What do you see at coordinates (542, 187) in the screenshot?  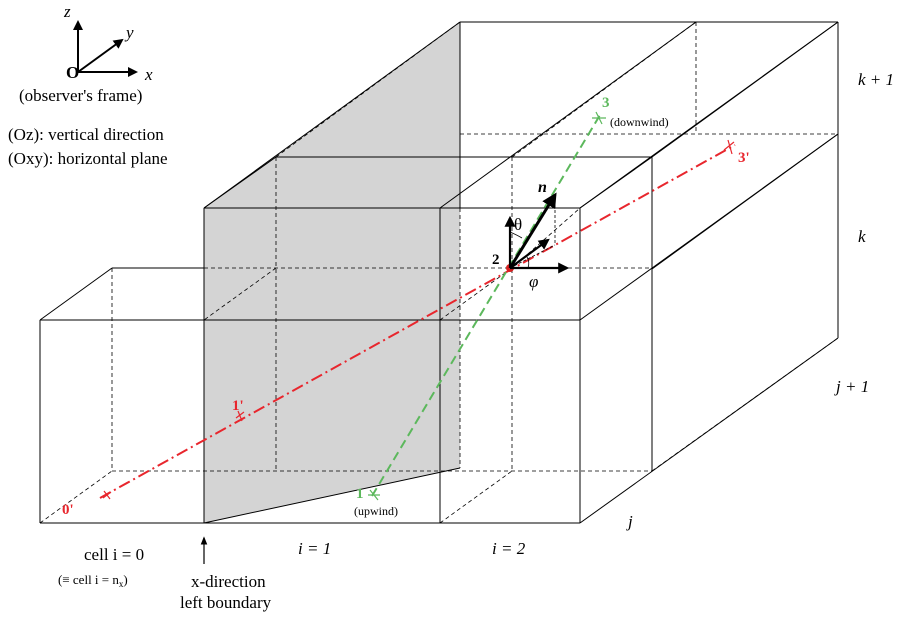 I see `normal-vector-label: n` at bounding box center [542, 187].